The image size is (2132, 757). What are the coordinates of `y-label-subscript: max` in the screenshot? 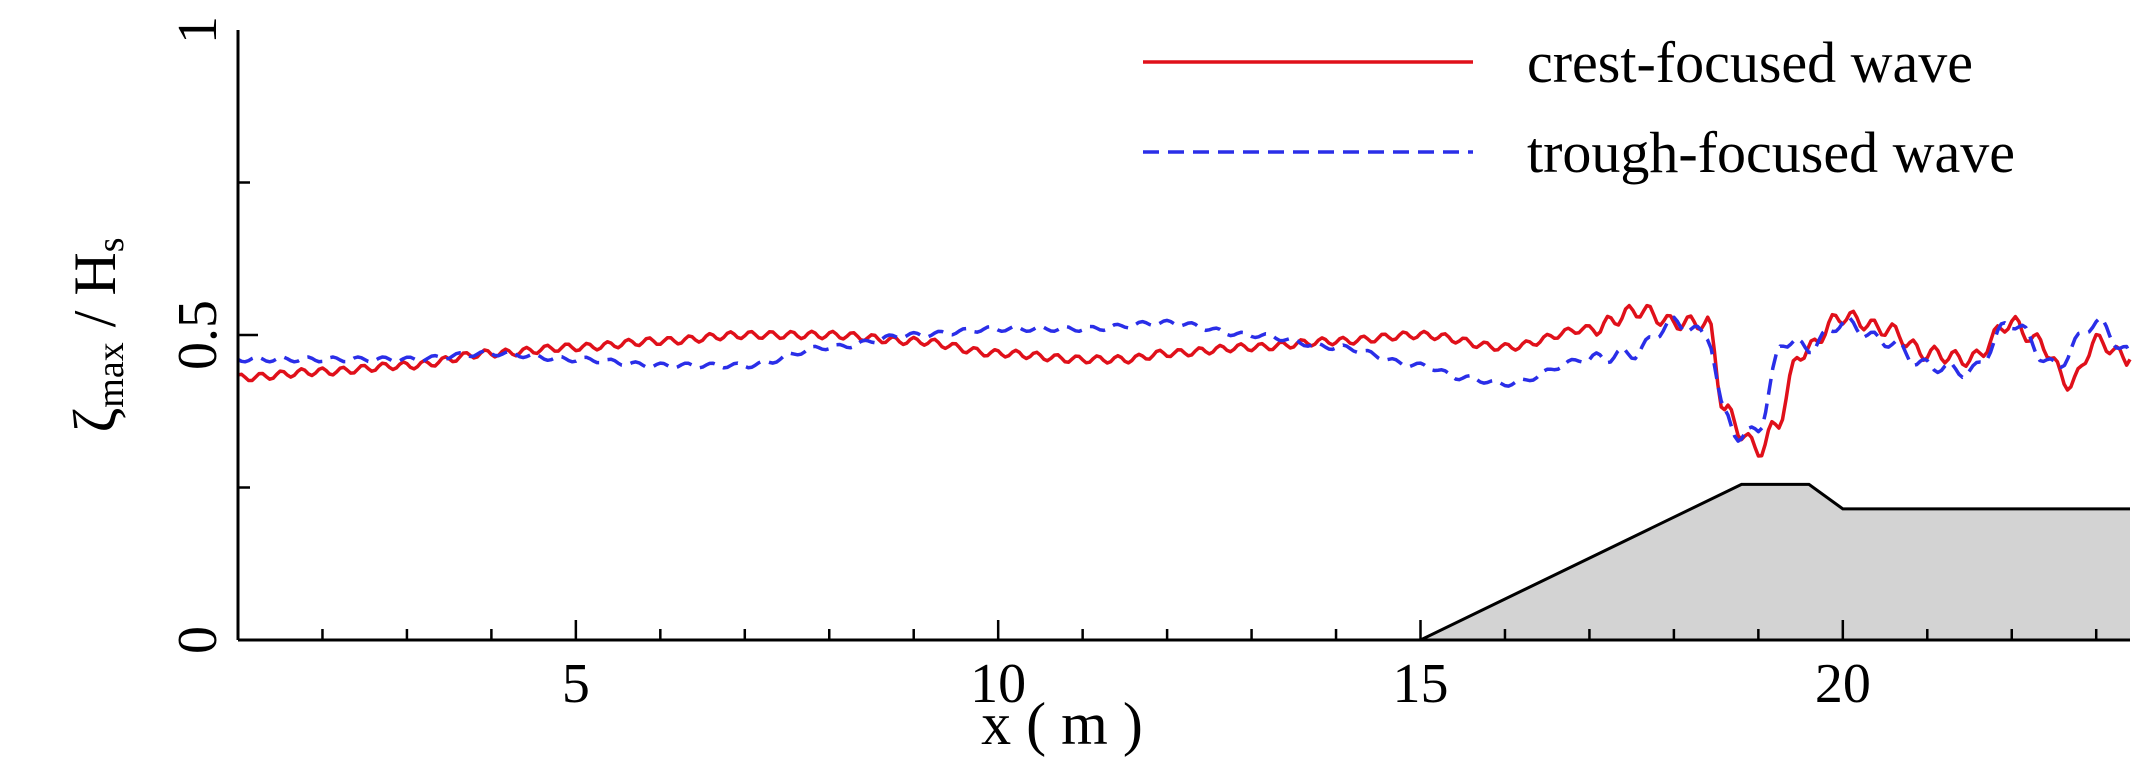 It's located at (111, 374).